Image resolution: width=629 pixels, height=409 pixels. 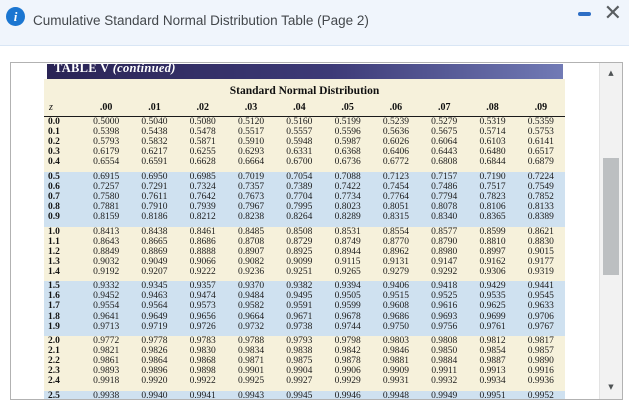 What do you see at coordinates (106, 207) in the screenshot?
I see `probability-cell: 0.7881` at bounding box center [106, 207].